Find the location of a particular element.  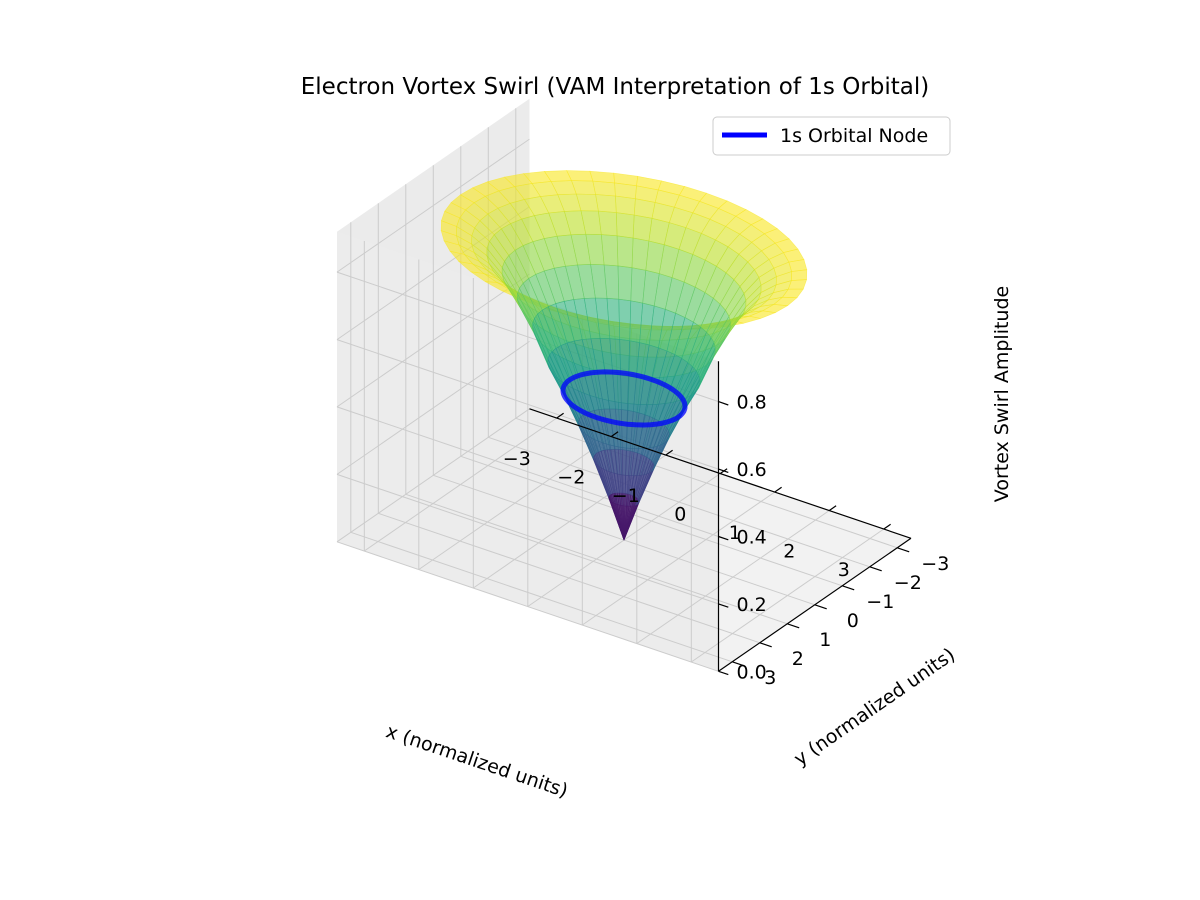

orbital-node-ring-line is located at coordinates (624, 398).